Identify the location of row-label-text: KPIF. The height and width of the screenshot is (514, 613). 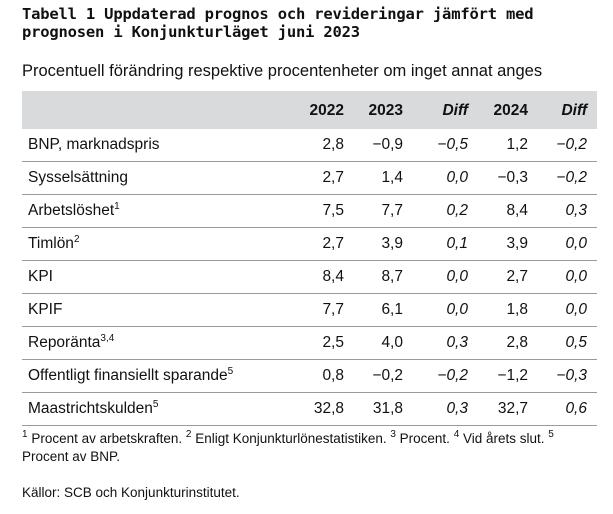
(45, 309).